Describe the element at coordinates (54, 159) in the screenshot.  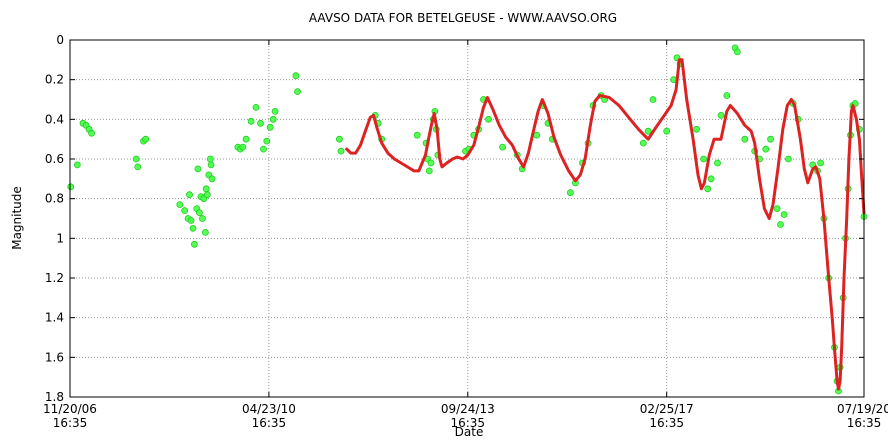
I see `y-tick-label: 0.6` at that location.